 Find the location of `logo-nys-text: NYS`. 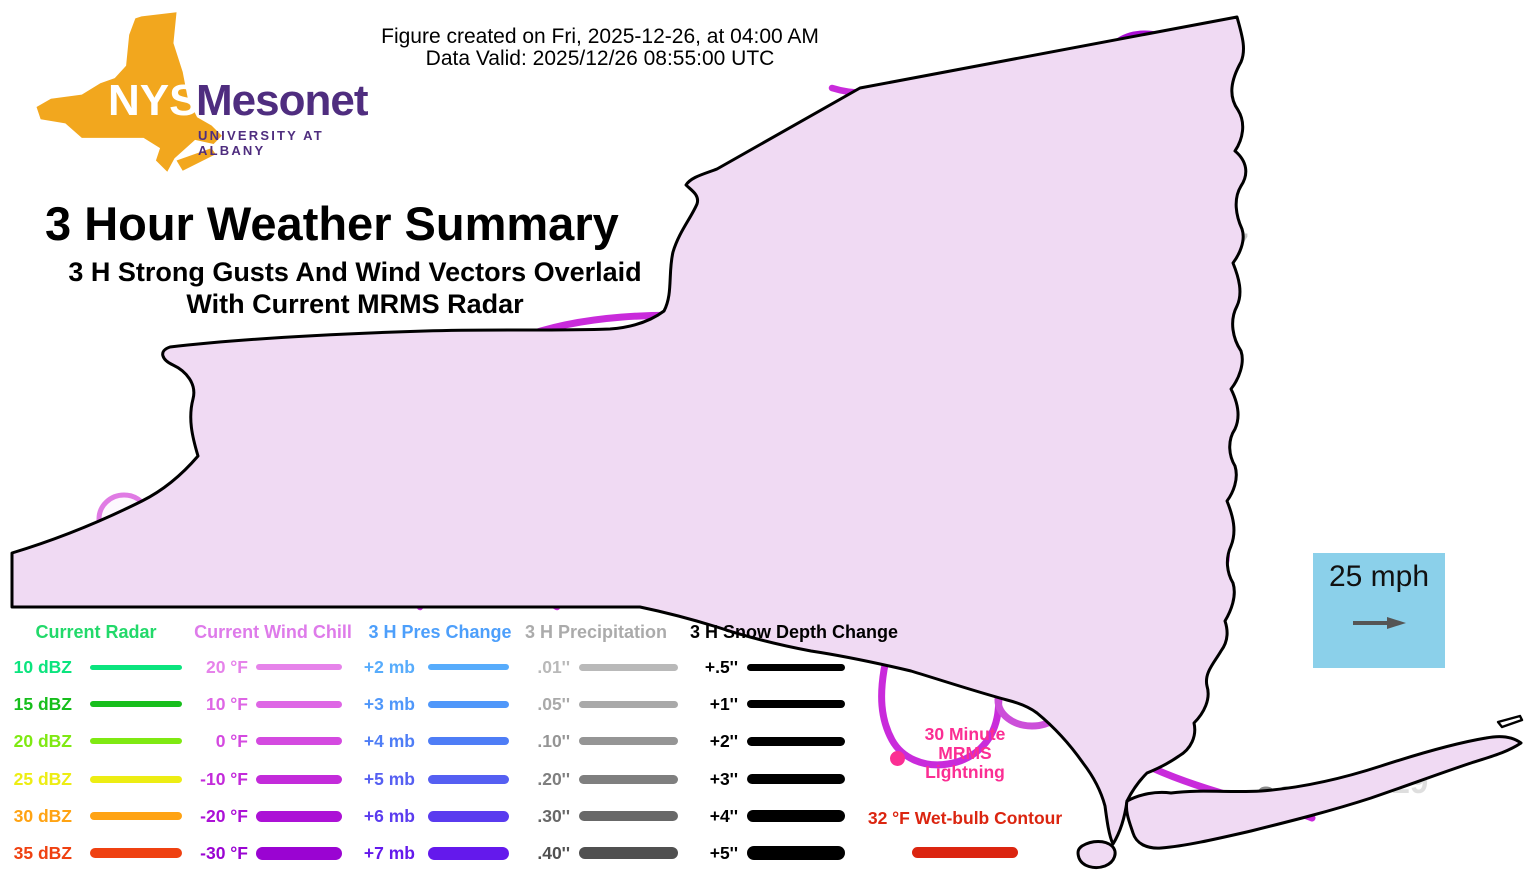

logo-nys-text: NYS is located at coordinates (153, 100).